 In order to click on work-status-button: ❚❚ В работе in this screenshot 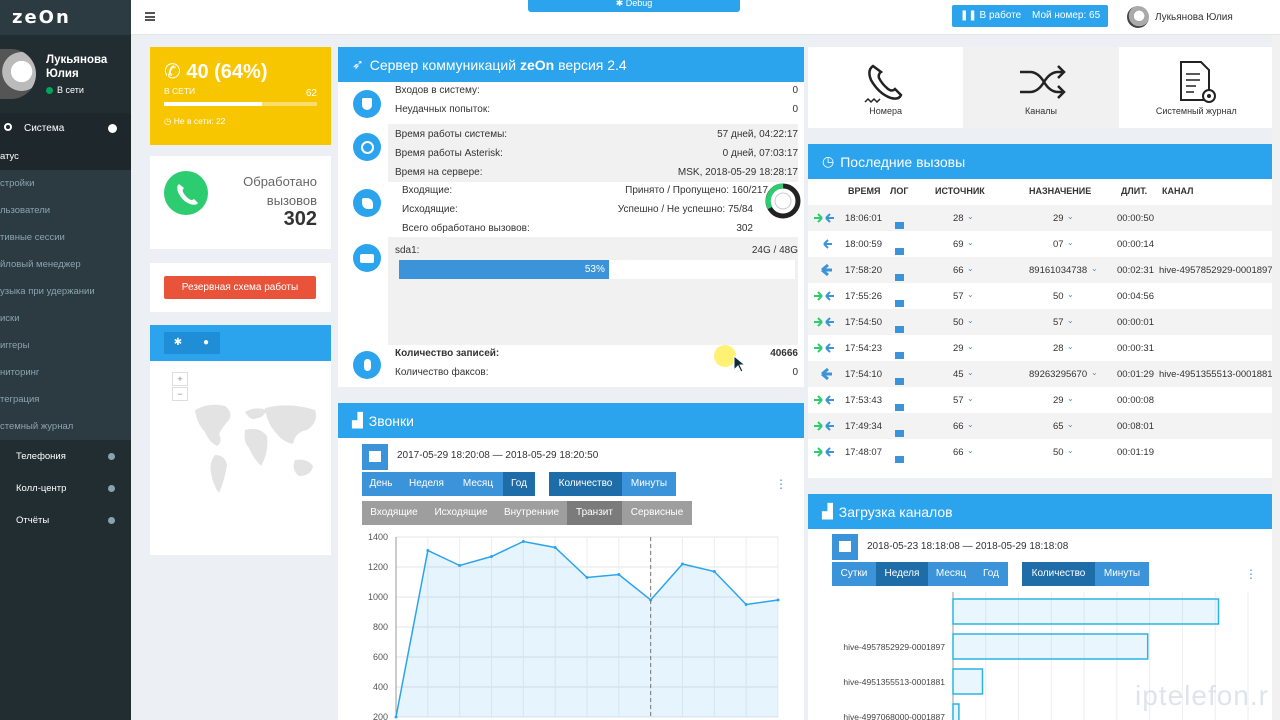, I will do `click(991, 16)`.